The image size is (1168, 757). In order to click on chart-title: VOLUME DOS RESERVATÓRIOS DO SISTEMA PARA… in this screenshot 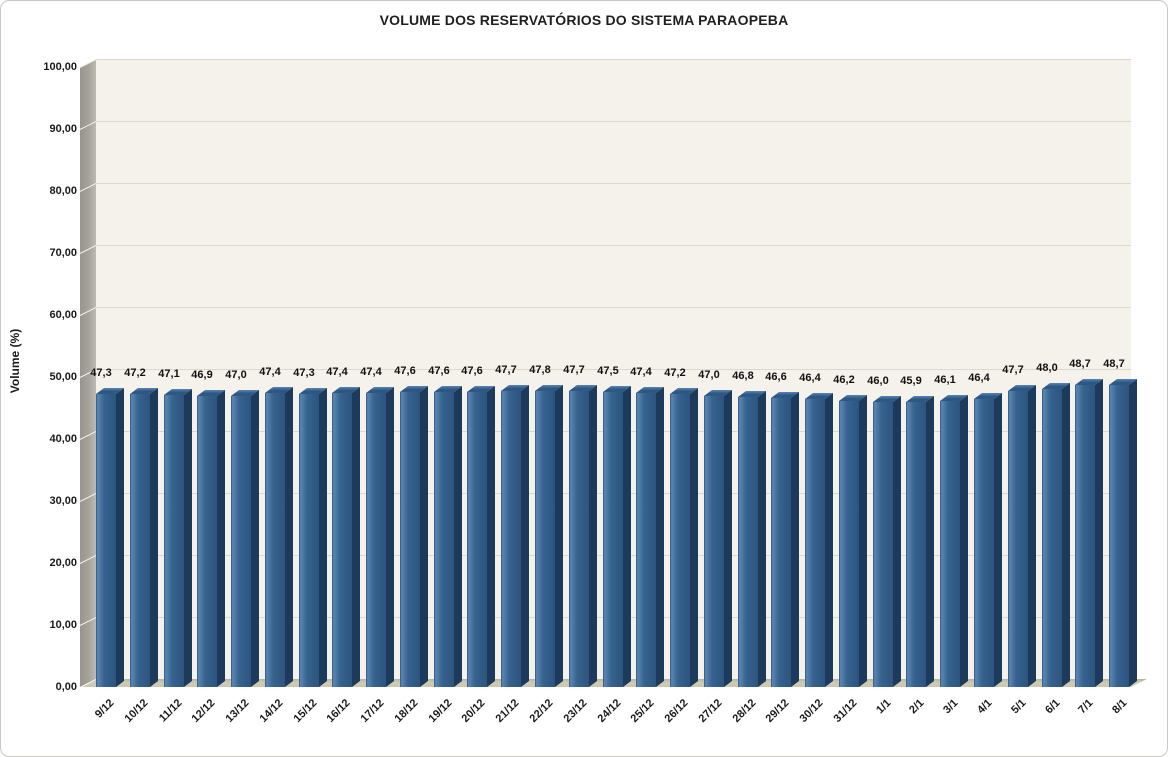, I will do `click(584, 20)`.